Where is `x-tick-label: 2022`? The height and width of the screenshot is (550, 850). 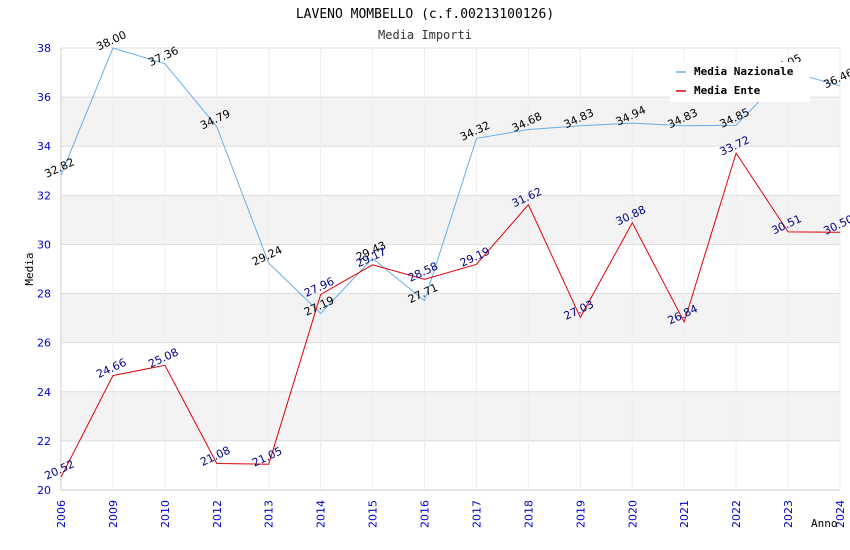 x-tick-label: 2022 is located at coordinates (736, 514).